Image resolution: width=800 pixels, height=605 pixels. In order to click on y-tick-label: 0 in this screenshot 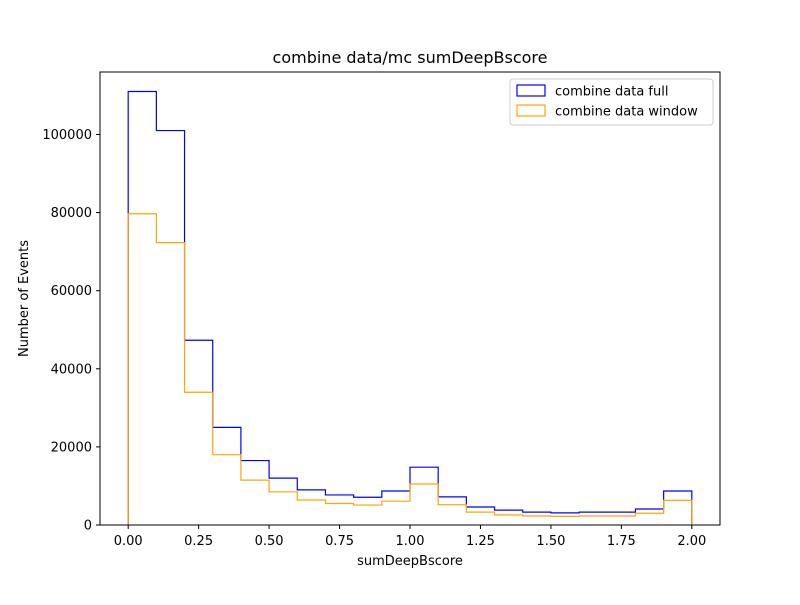, I will do `click(88, 526)`.